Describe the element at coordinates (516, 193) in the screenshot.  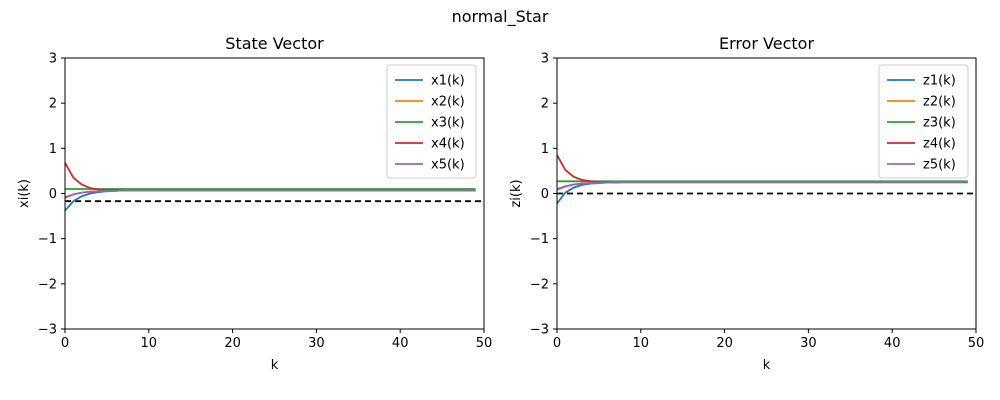
I see `y-axis-label: zi(k)` at that location.